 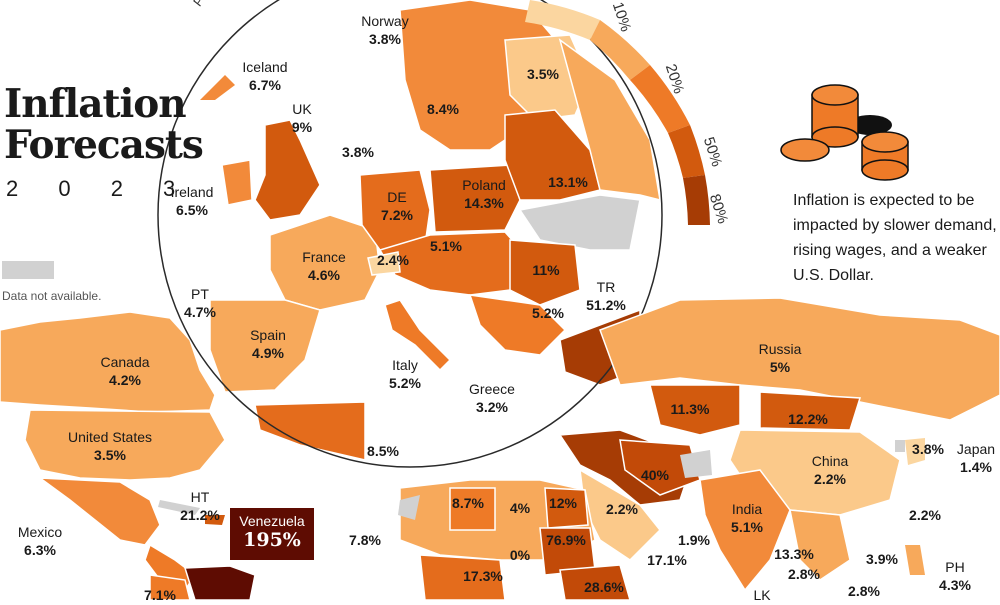 I want to click on value-label: 3.5%, so click(x=543, y=74).